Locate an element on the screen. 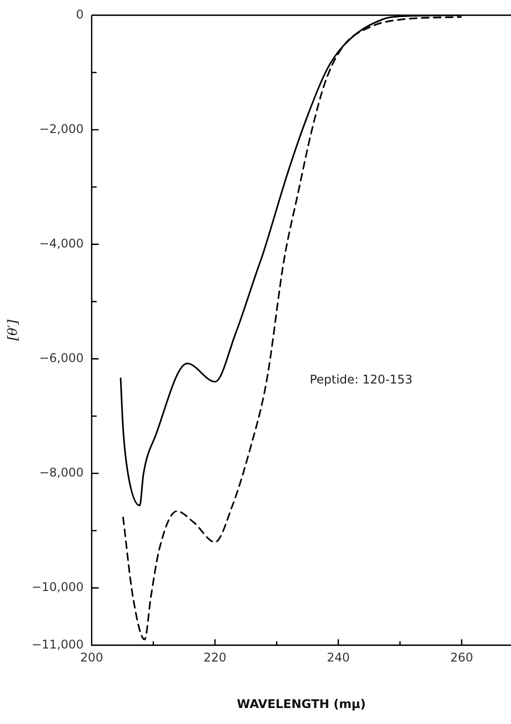 Image resolution: width=511 pixels, height=724 pixels. y-tick-label: 0 is located at coordinates (80, 14).